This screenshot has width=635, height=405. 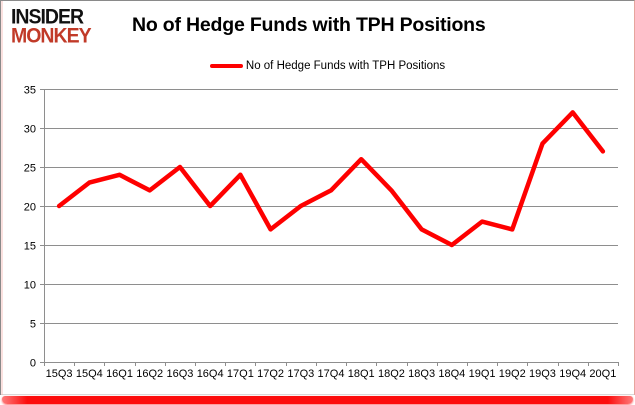 I want to click on x-axis-tick-label: 16Q2, so click(x=149, y=374).